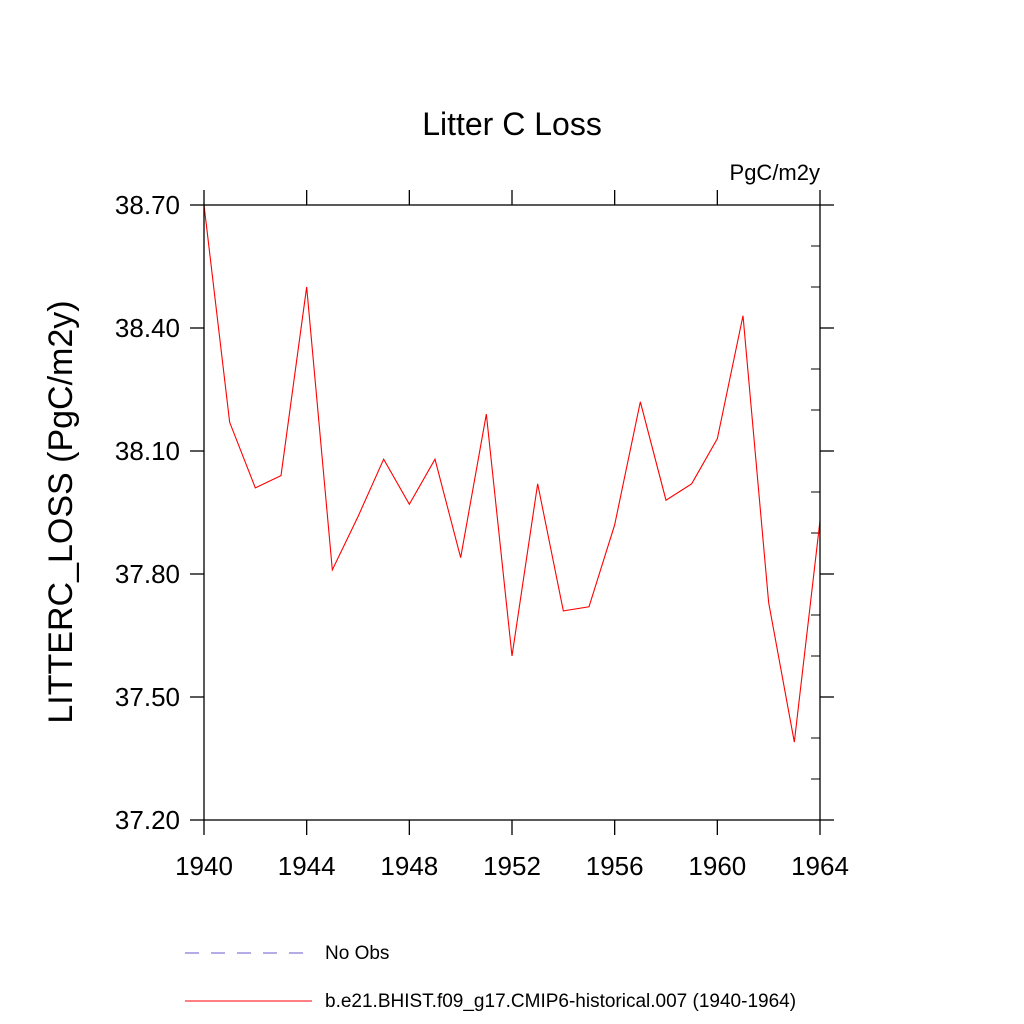 This screenshot has width=1024, height=1024. What do you see at coordinates (147, 820) in the screenshot?
I see `y-tick-label: 37.20` at bounding box center [147, 820].